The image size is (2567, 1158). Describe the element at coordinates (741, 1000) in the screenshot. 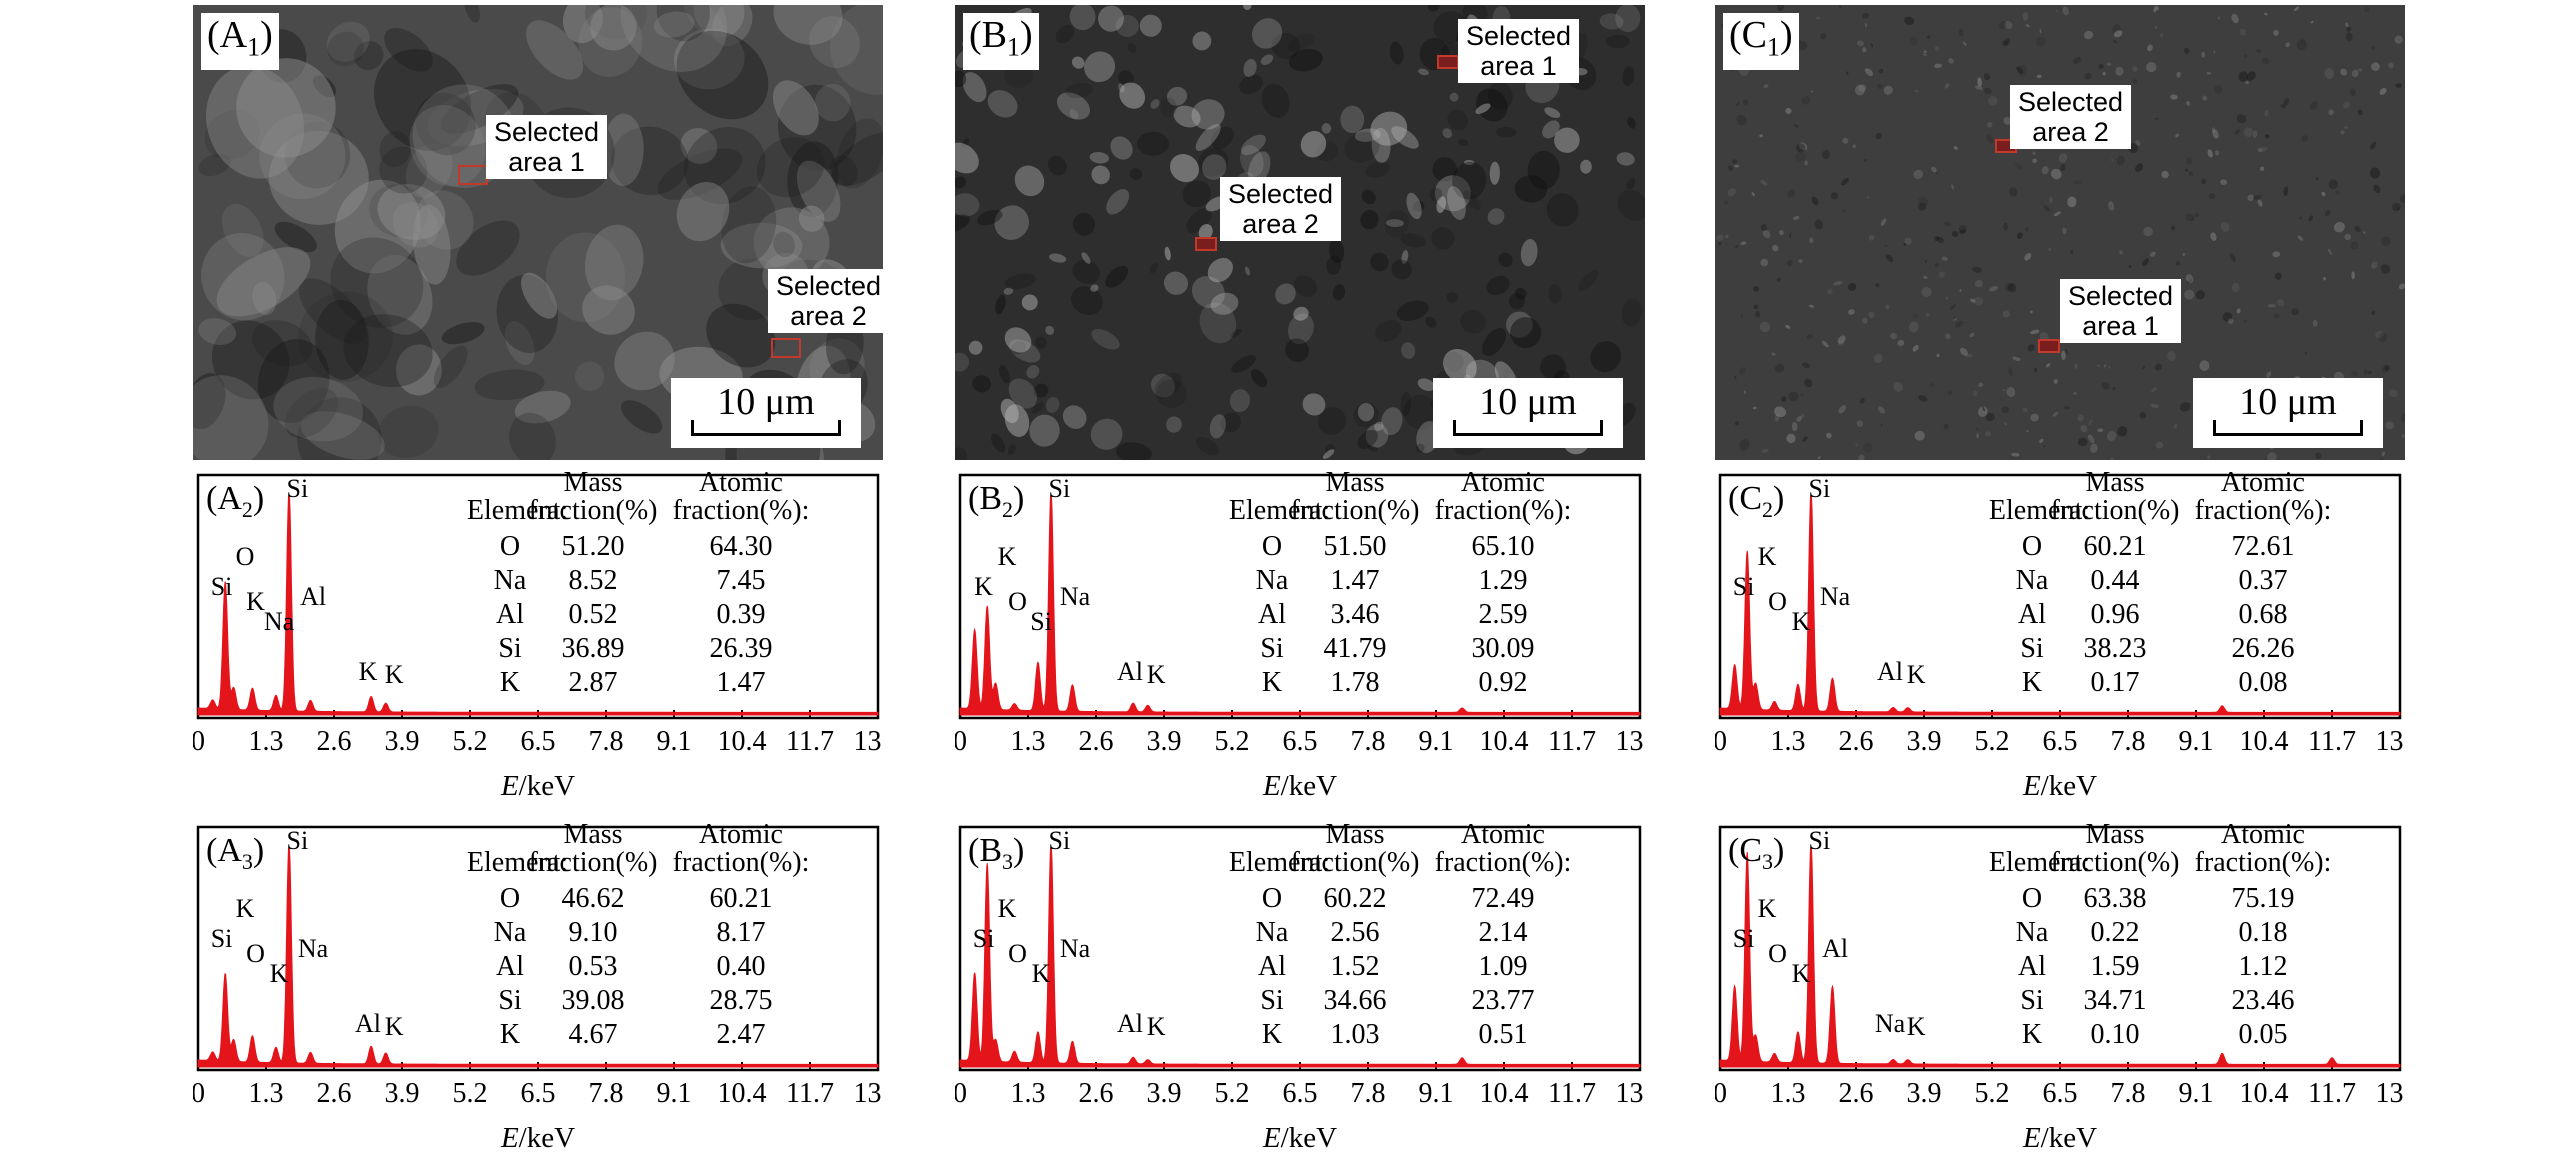

I see `table-cell-atomic: 28.75` at that location.